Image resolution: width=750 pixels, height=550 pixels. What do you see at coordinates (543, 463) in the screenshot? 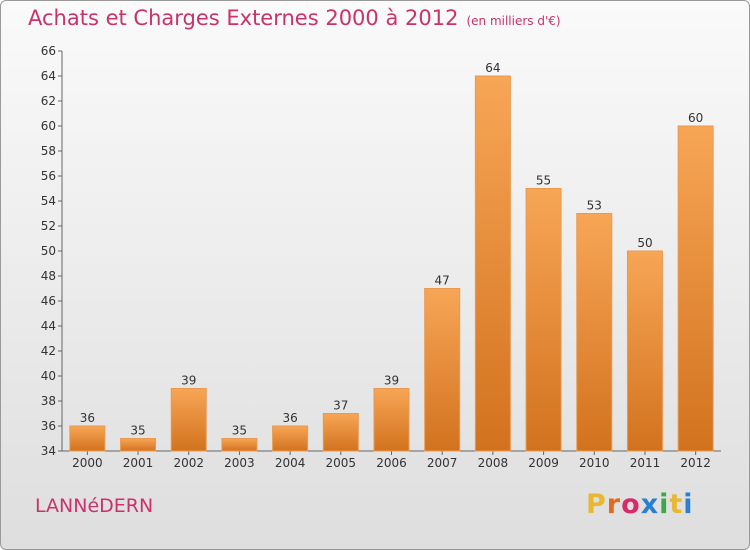
I see `x-tick-label: 2009` at bounding box center [543, 463].